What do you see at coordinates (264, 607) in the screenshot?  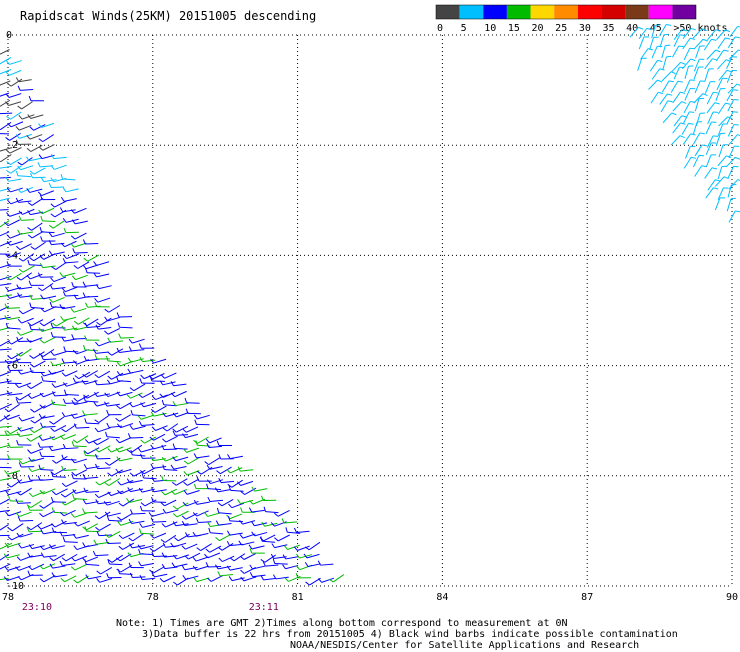 I see `time-label: 23:11` at bounding box center [264, 607].